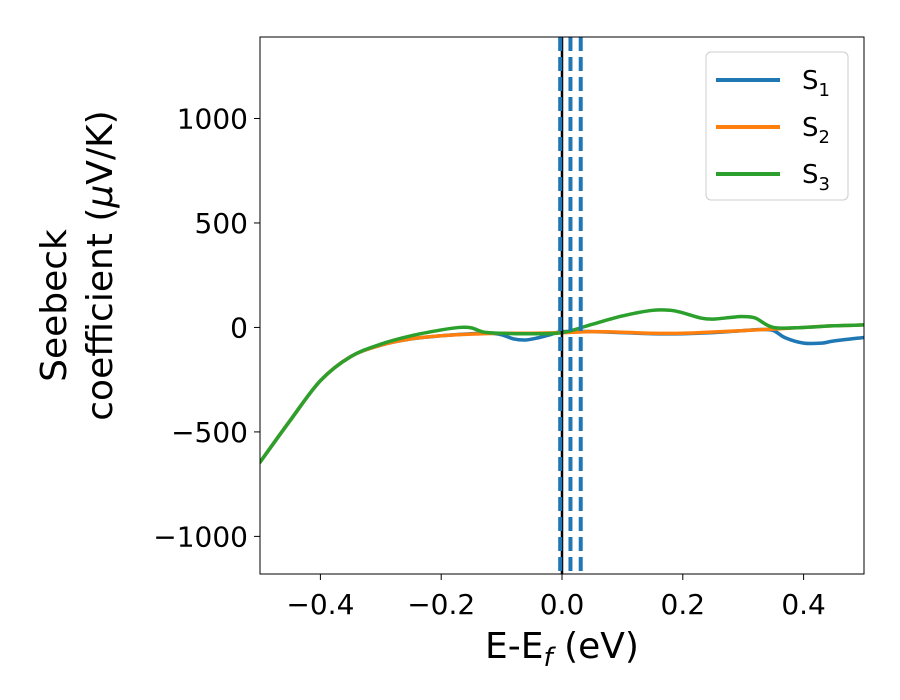 This screenshot has height=700, width=900. What do you see at coordinates (212, 118) in the screenshot?
I see `y-tick-label: 1000` at bounding box center [212, 118].